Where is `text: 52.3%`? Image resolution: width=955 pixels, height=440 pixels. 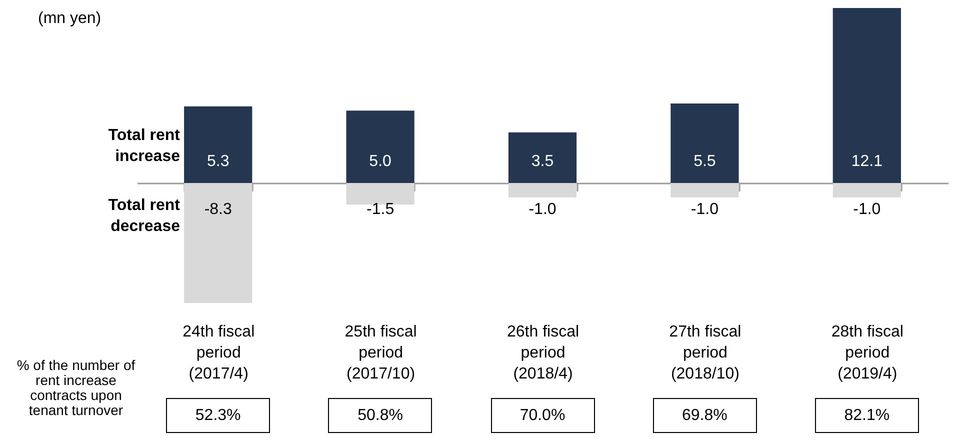
text: 52.3% is located at coordinates (218, 415).